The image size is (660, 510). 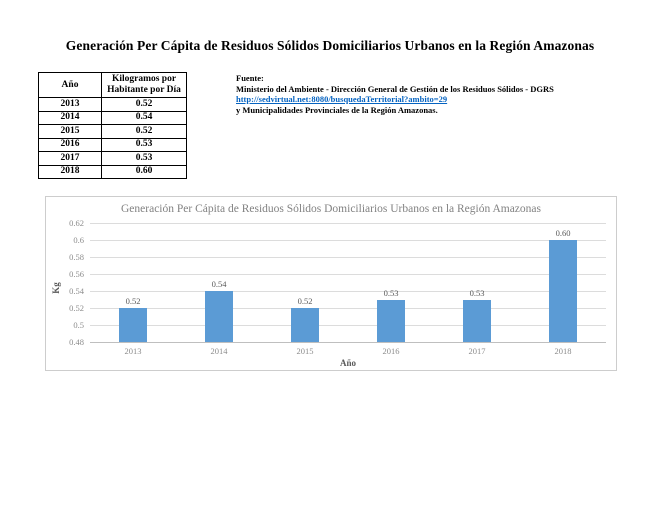 What do you see at coordinates (133, 351) in the screenshot?
I see `x-tick-label: 2013` at bounding box center [133, 351].